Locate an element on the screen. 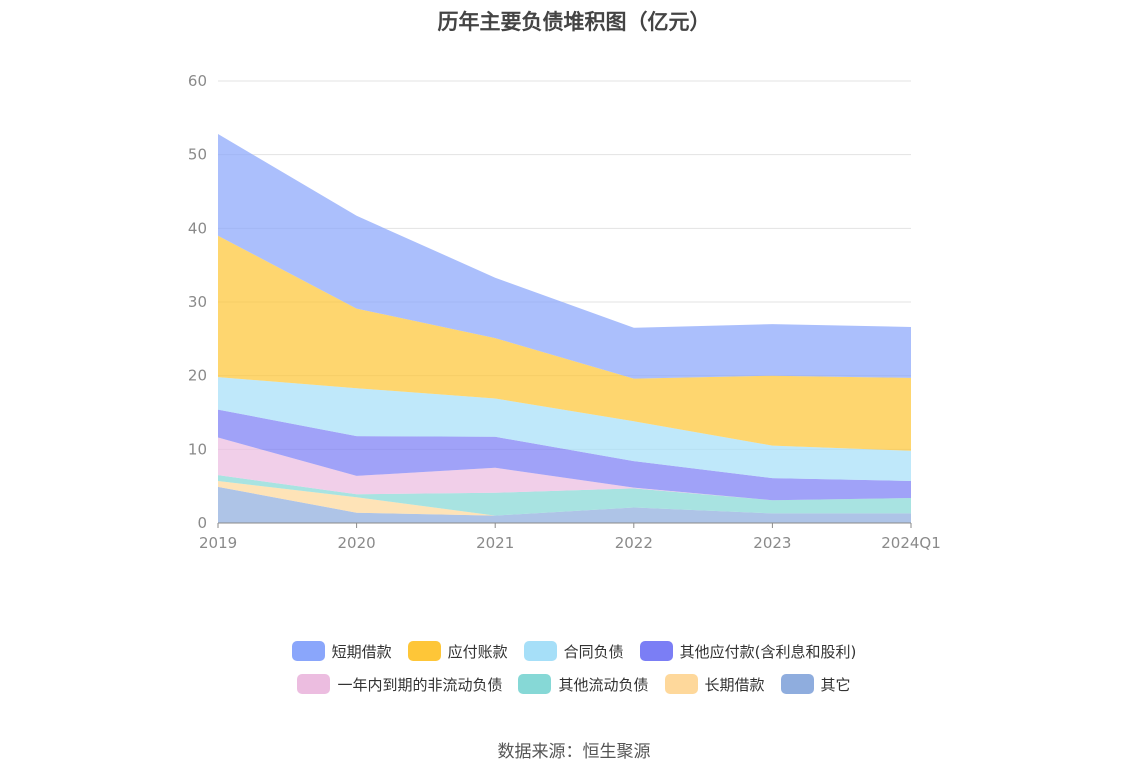 This screenshot has width=1148, height=776. legend-item: 一年内到期的非流动负债 is located at coordinates (399, 684).